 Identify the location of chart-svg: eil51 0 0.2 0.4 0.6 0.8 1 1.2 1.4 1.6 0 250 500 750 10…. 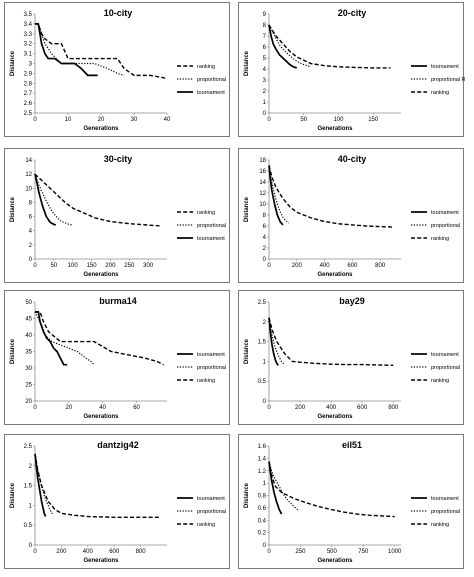
(352, 502).